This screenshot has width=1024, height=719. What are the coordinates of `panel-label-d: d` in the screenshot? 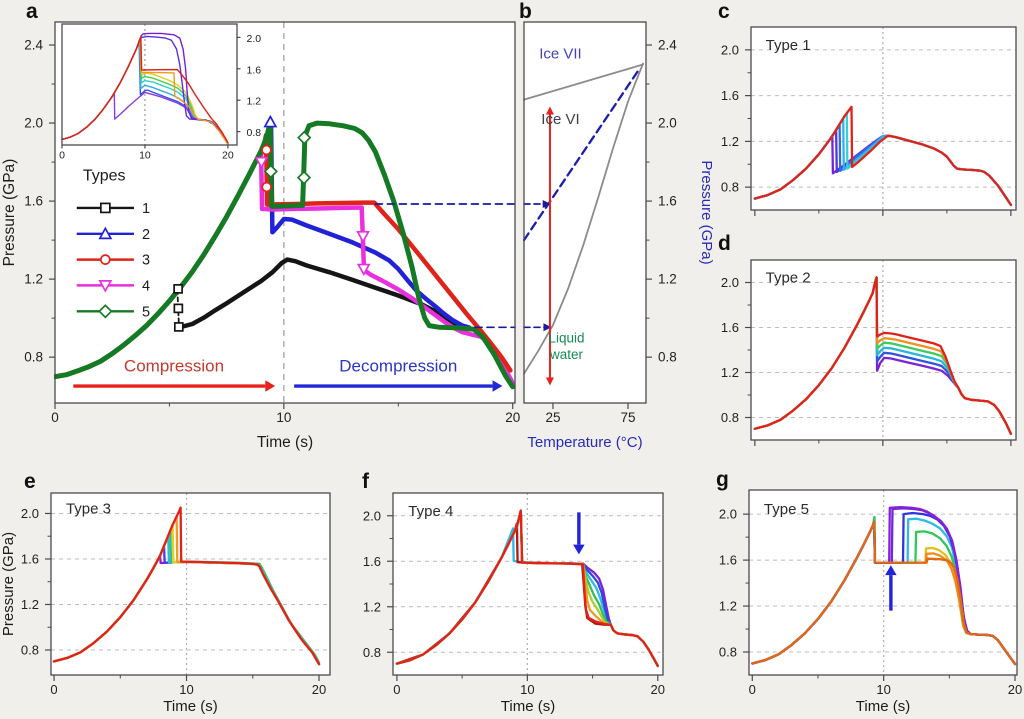 It's located at (724, 243).